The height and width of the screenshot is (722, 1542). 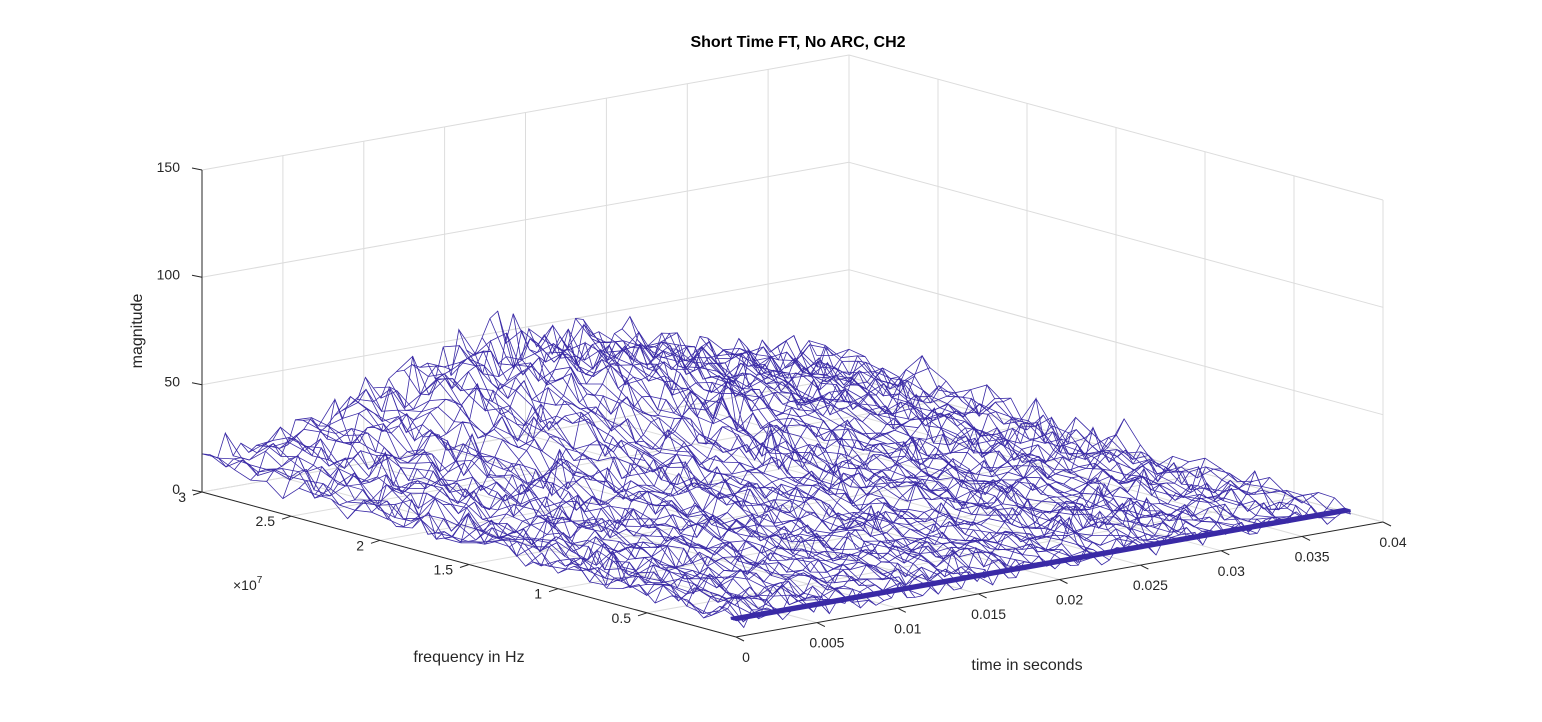 What do you see at coordinates (622, 618) in the screenshot?
I see `frequency-tick-label: 0.5` at bounding box center [622, 618].